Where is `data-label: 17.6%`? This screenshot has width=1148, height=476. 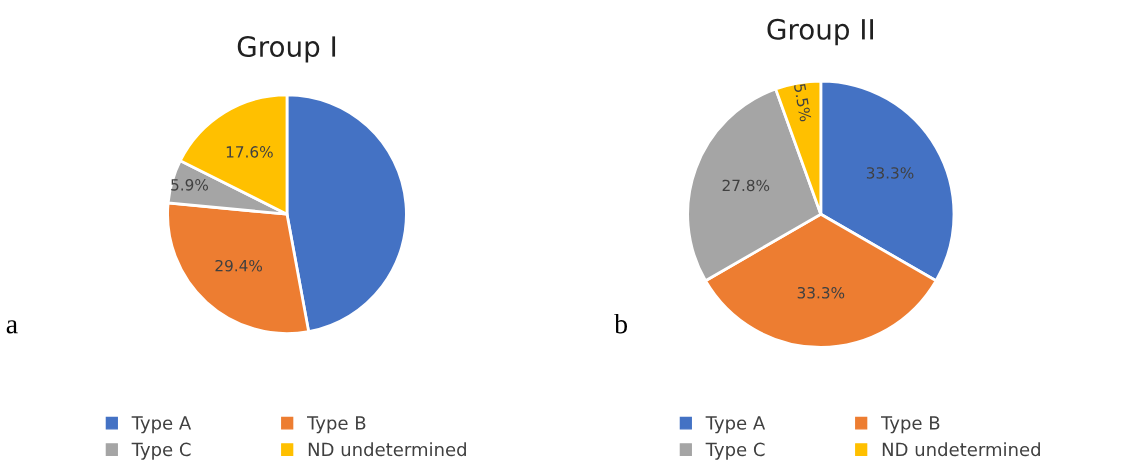
data-label: 17.6% is located at coordinates (249, 152).